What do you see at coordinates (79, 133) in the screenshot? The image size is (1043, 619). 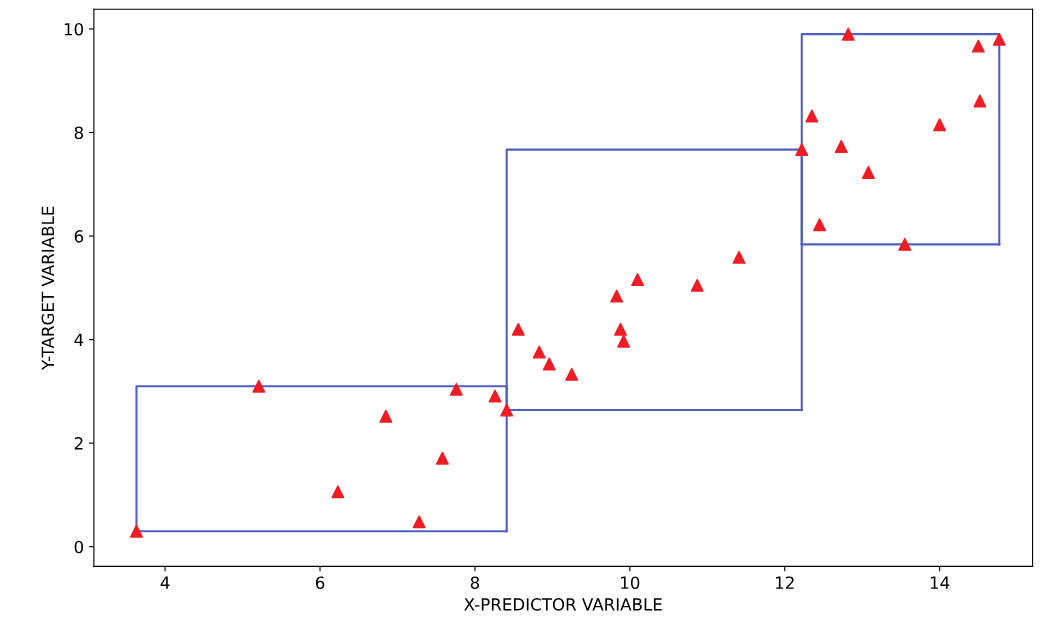 I see `y-tick-label: 8` at bounding box center [79, 133].